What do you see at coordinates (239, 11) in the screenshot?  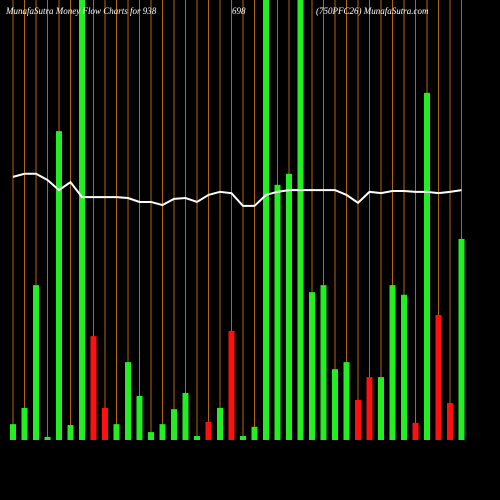 I see `chart-title: 698` at bounding box center [239, 11].